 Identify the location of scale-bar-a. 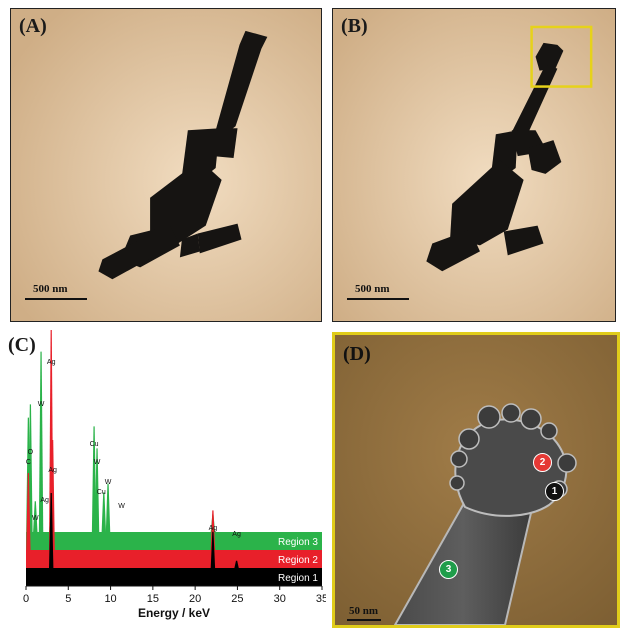
(56, 299).